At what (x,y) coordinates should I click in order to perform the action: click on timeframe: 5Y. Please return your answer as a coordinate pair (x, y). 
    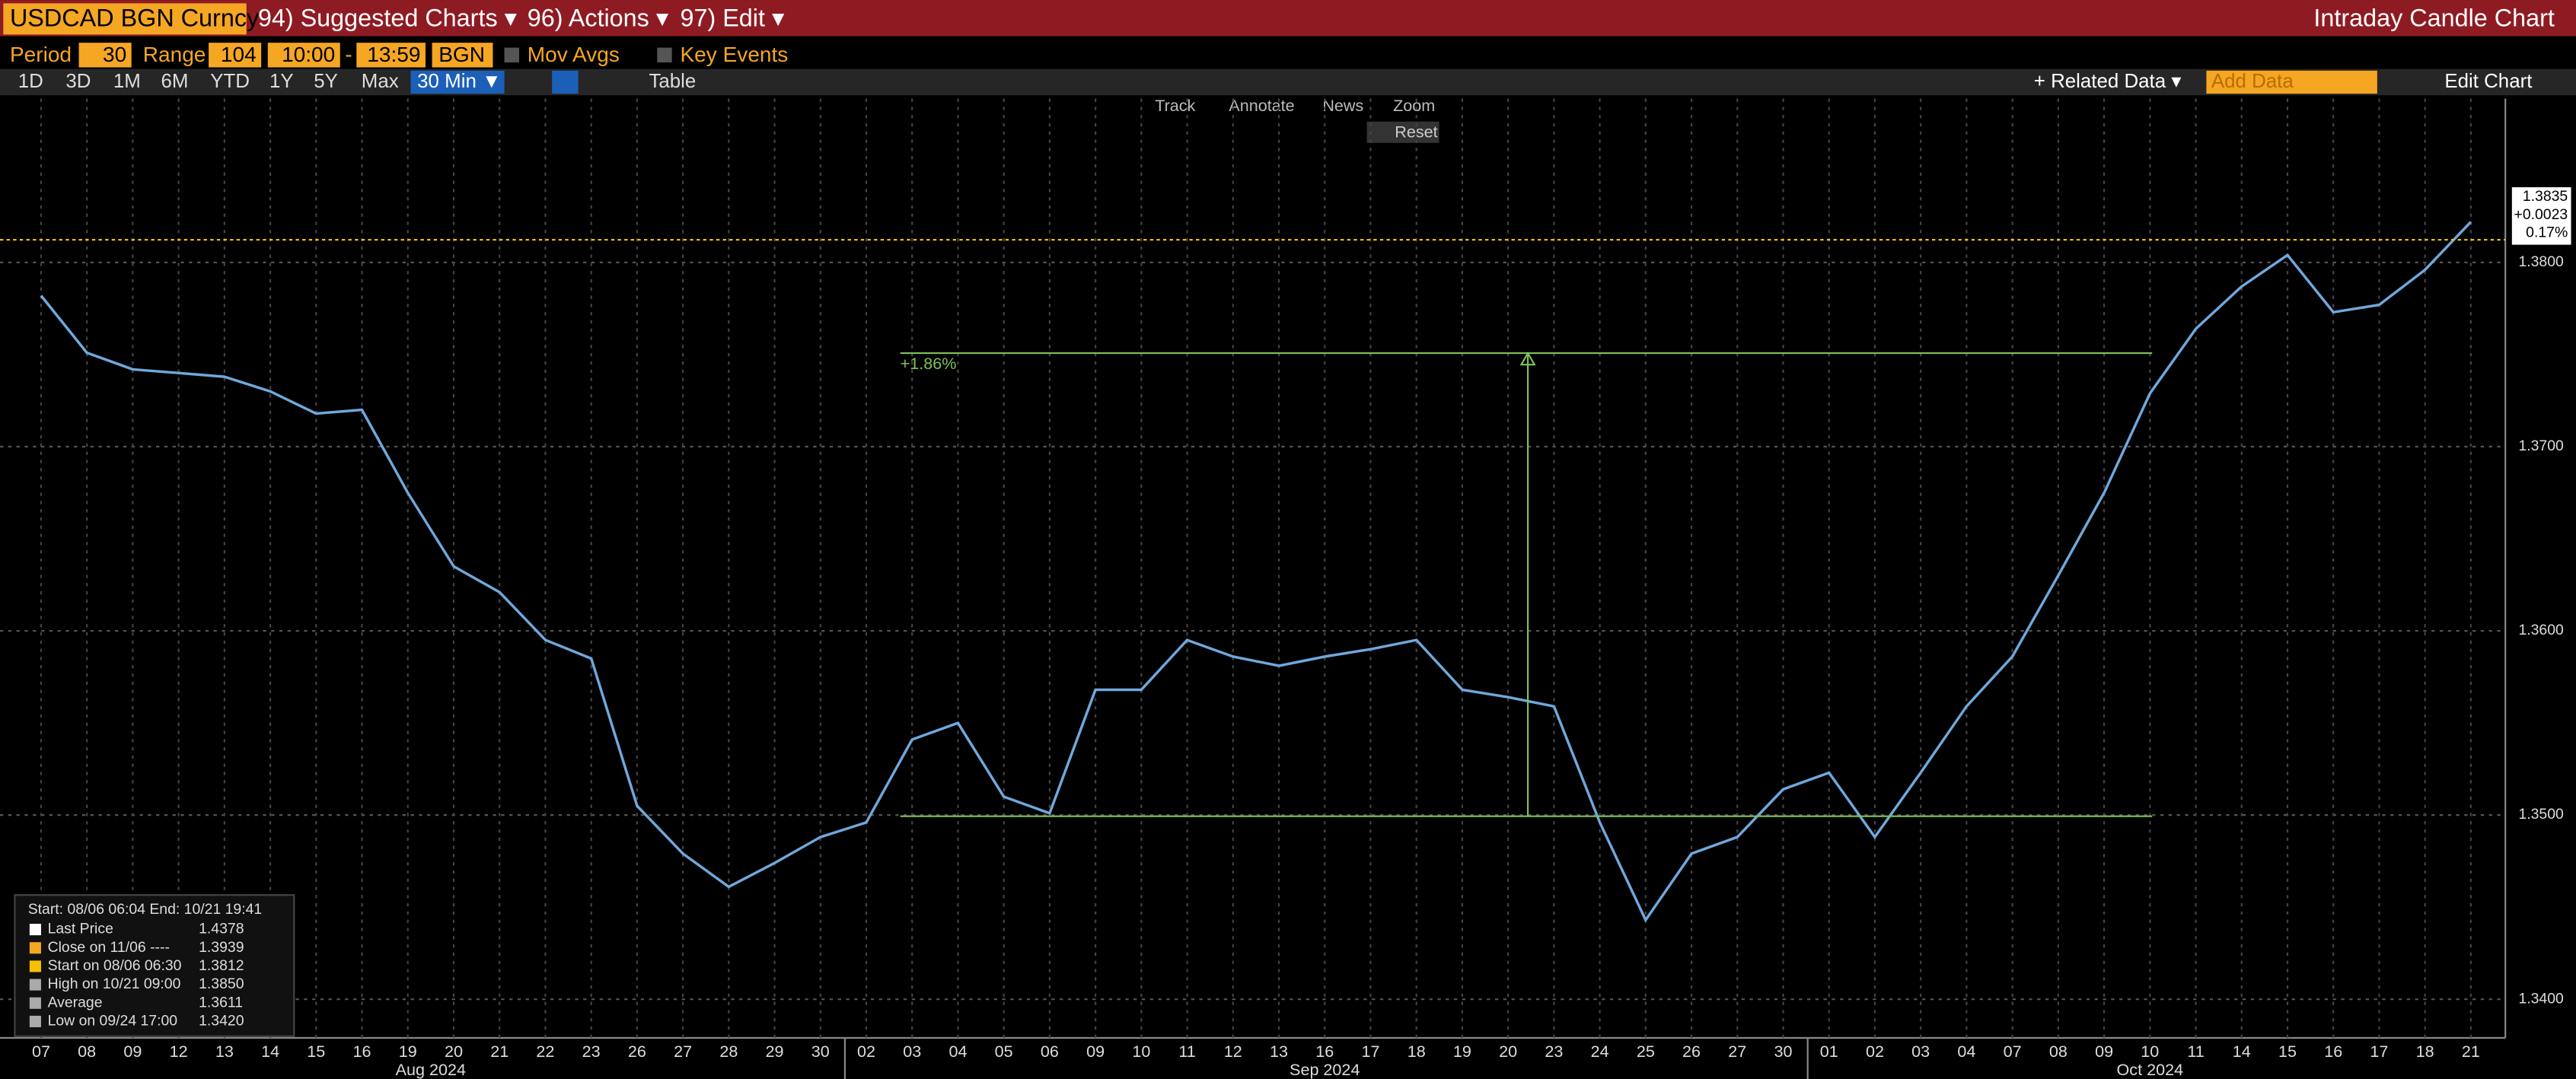
    Looking at the image, I should click on (326, 81).